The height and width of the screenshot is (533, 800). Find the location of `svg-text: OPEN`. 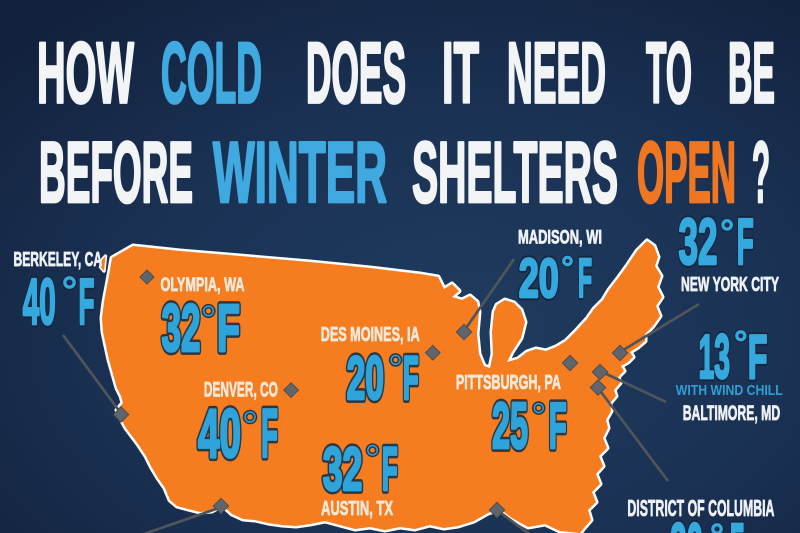

svg-text: OPEN is located at coordinates (686, 173).